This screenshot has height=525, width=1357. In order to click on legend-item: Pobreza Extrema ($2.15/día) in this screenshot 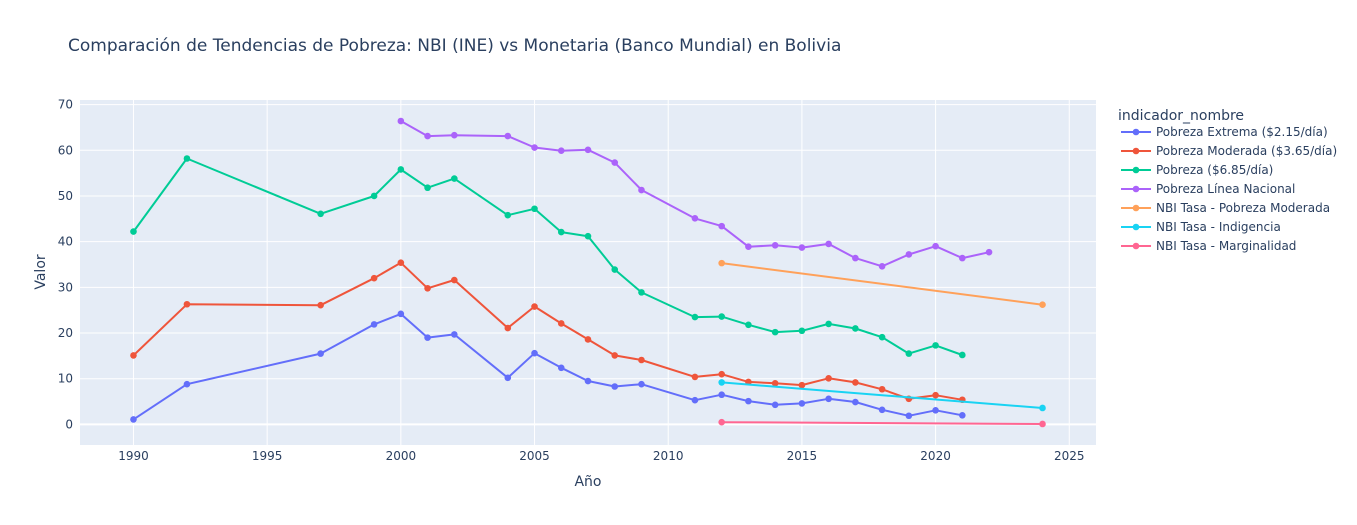, I will do `click(1224, 132)`.